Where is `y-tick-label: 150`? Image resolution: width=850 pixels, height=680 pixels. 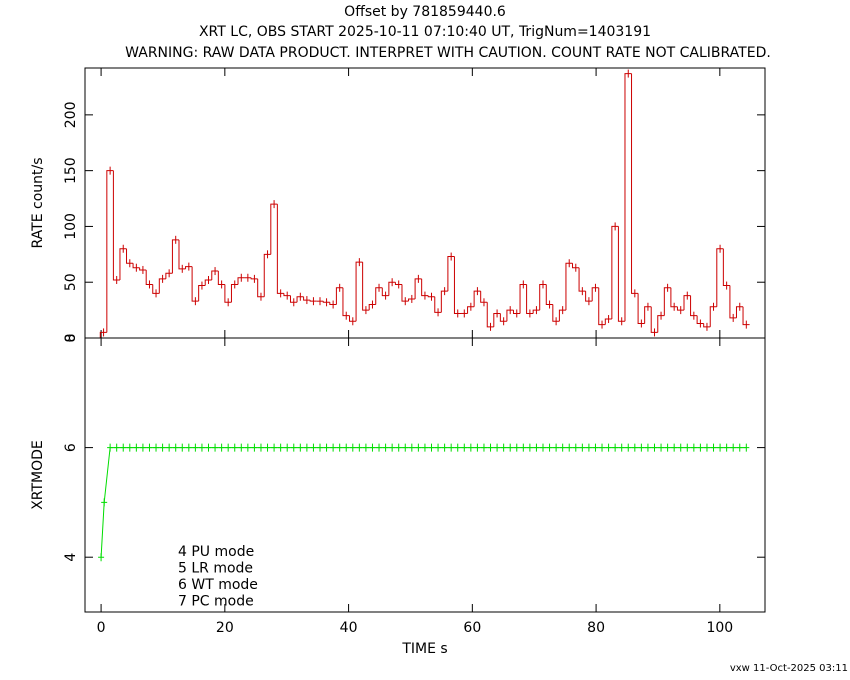
y-tick-label: 150 is located at coordinates (71, 170).